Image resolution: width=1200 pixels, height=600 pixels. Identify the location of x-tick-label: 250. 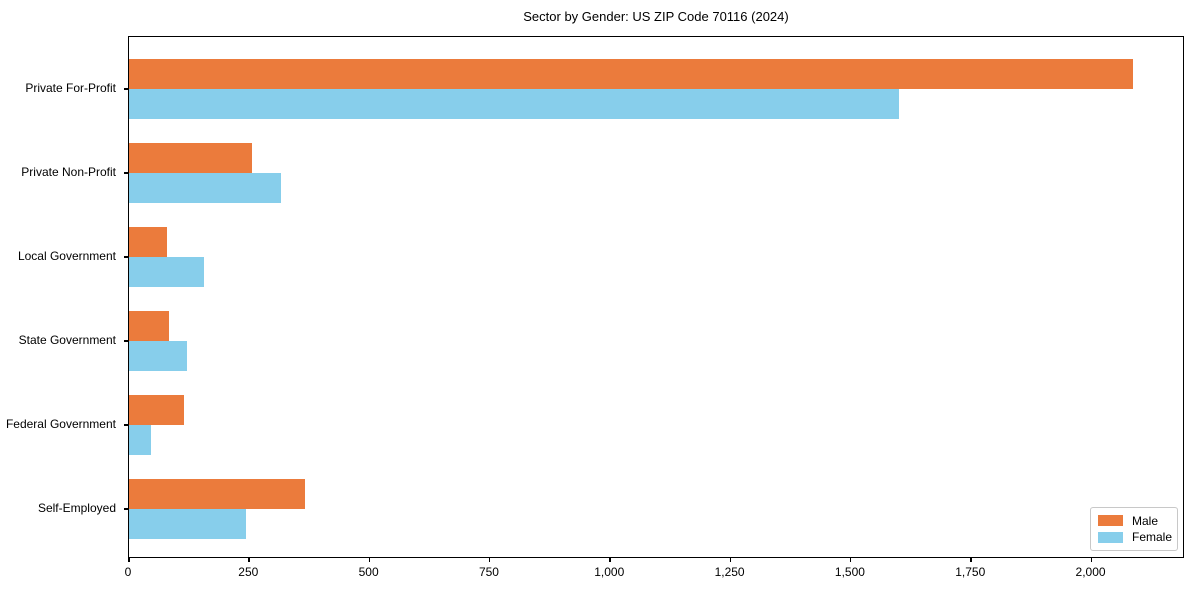
(248, 572).